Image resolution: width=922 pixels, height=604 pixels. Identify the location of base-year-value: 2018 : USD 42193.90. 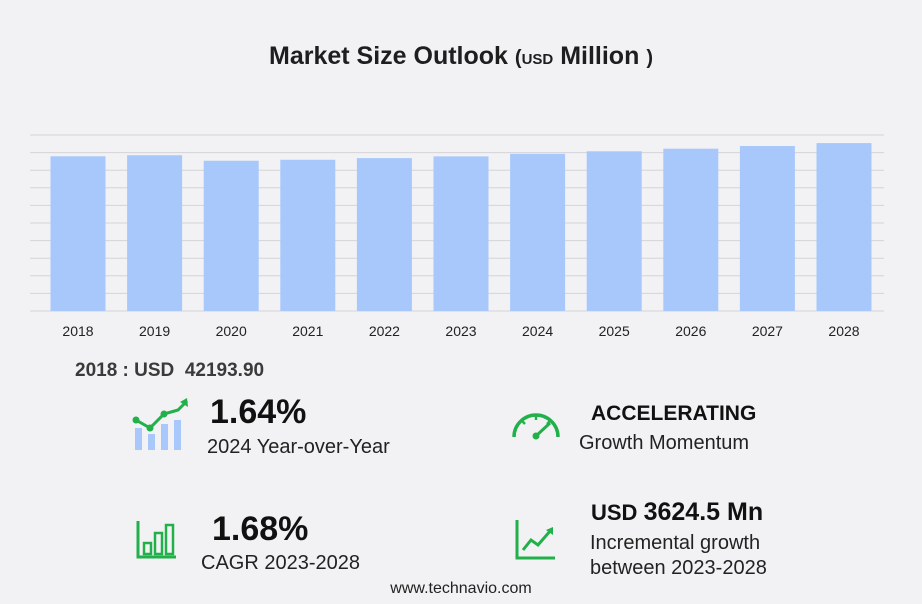
(170, 370).